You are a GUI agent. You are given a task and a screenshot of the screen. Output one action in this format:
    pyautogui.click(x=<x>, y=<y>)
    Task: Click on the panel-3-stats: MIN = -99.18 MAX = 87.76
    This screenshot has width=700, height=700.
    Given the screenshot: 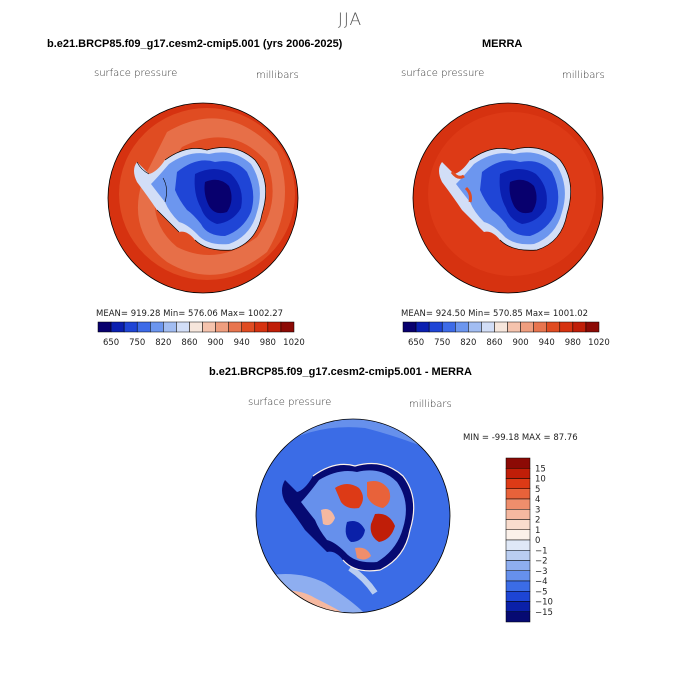 What is the action you would take?
    pyautogui.click(x=520, y=438)
    